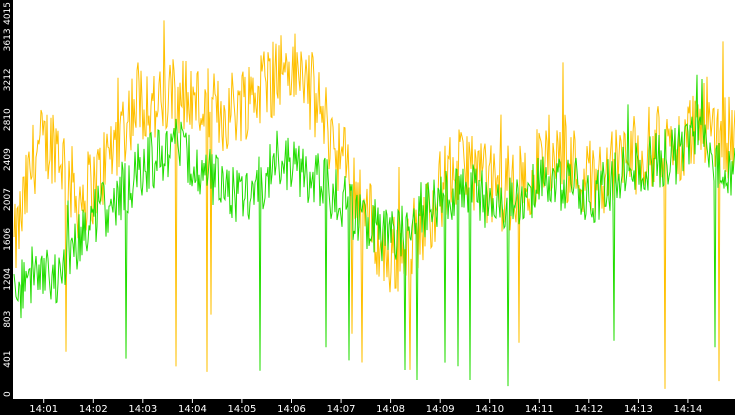 The image size is (735, 419). I want to click on x-tick-label: 14:13, so click(638, 409).